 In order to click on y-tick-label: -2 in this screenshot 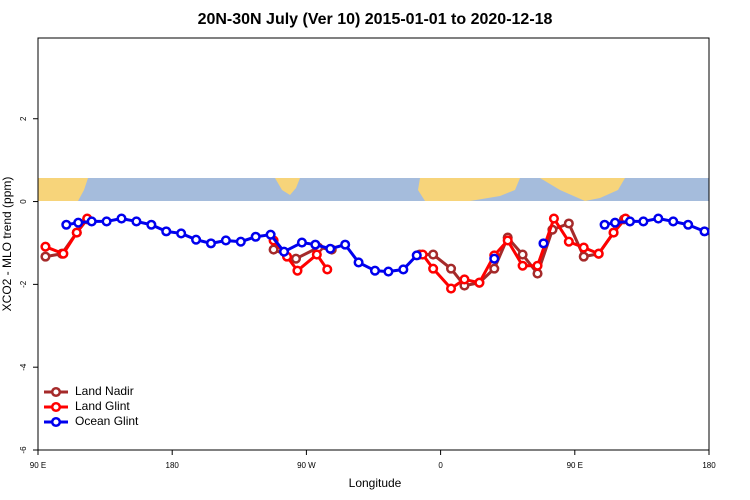, I will do `click(23, 284)`.